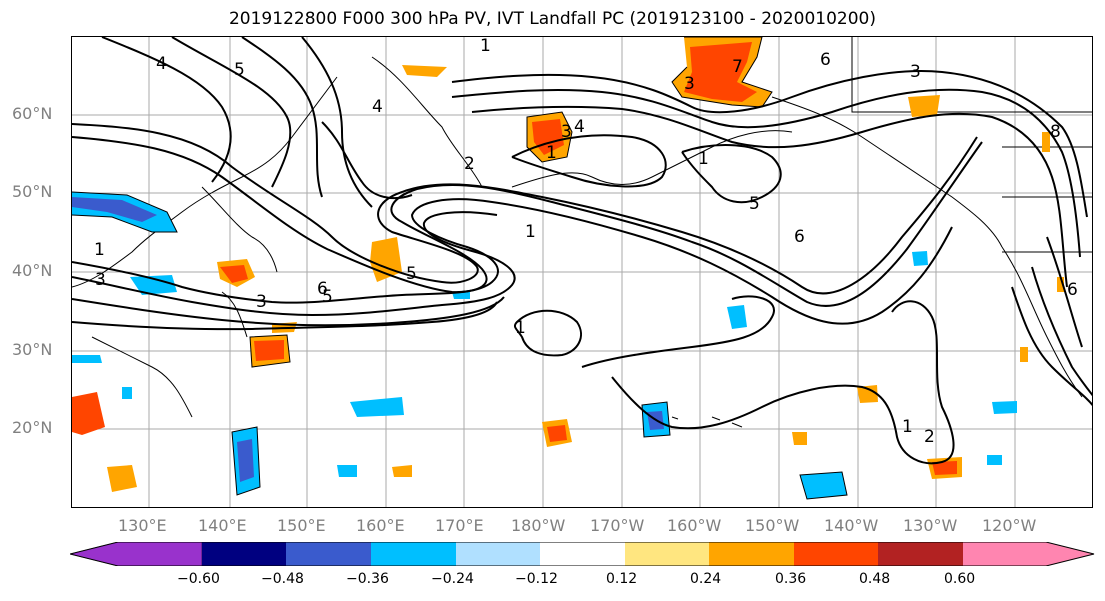 The image size is (1105, 601). What do you see at coordinates (198, 579) in the screenshot?
I see `colorbar-tick: −0.60` at bounding box center [198, 579].